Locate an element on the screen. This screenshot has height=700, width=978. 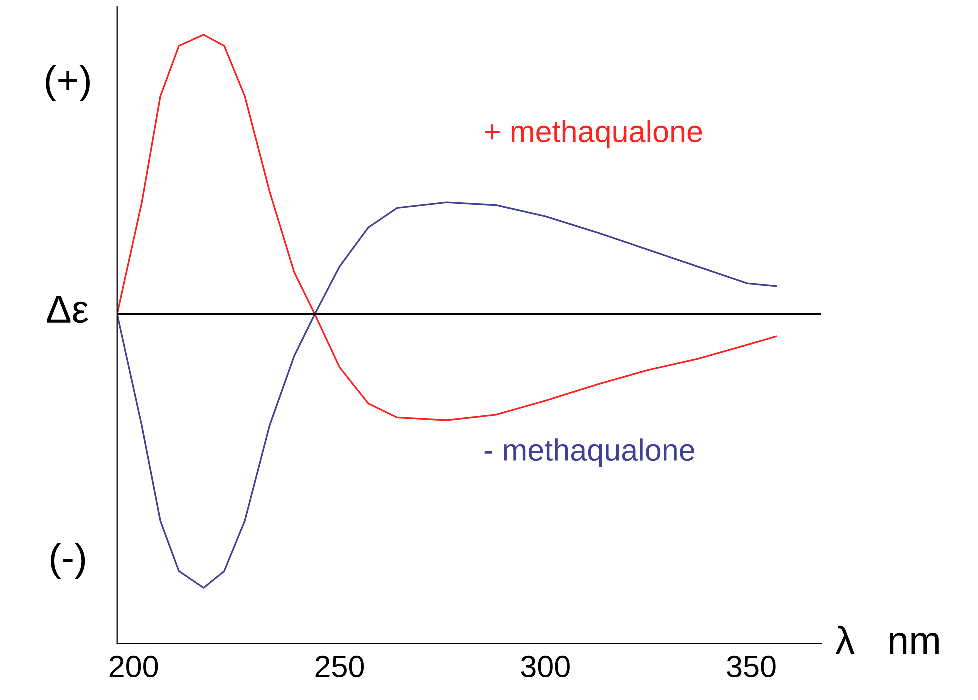
x-tick-label: 200 is located at coordinates (134, 667).